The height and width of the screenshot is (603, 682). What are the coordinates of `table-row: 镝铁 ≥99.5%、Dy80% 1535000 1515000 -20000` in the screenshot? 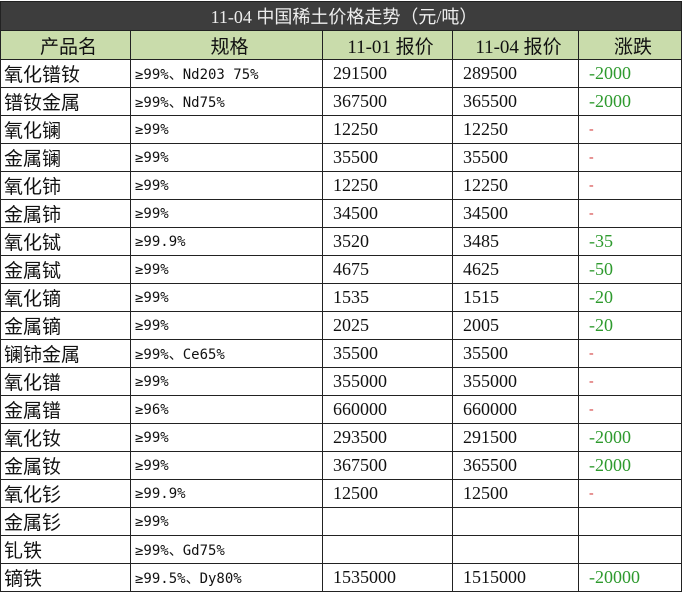 It's located at (341, 577).